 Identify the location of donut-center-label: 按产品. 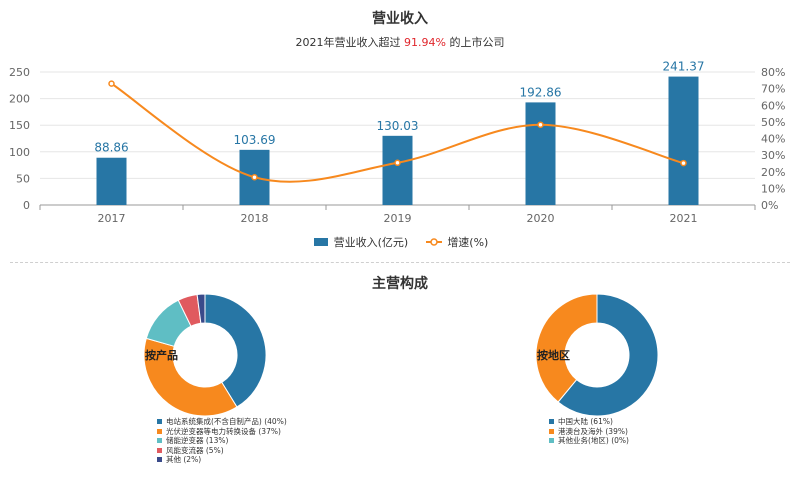
(161, 355).